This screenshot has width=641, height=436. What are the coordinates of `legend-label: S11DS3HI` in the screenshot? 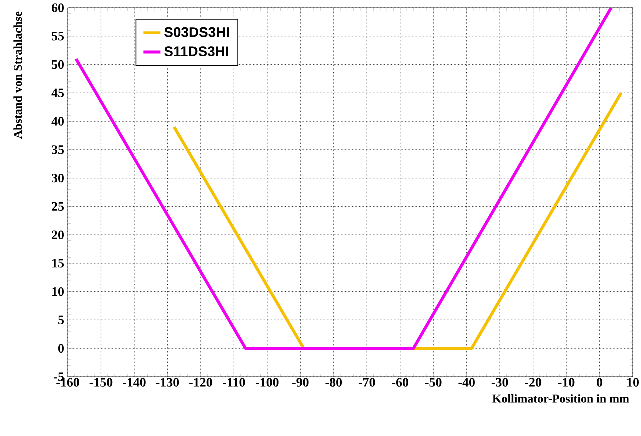 It's located at (196, 51).